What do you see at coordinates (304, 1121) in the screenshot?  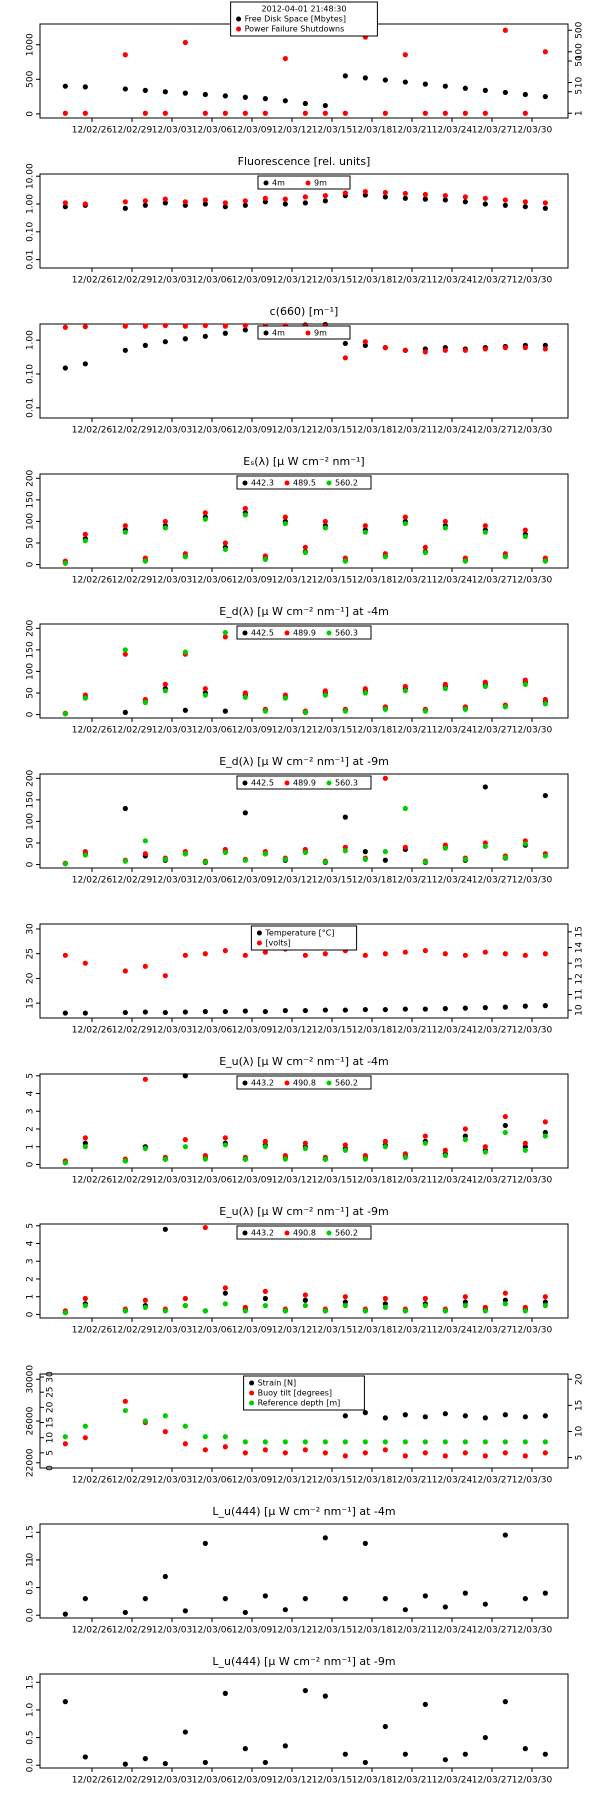 I see `plot-frame` at bounding box center [304, 1121].